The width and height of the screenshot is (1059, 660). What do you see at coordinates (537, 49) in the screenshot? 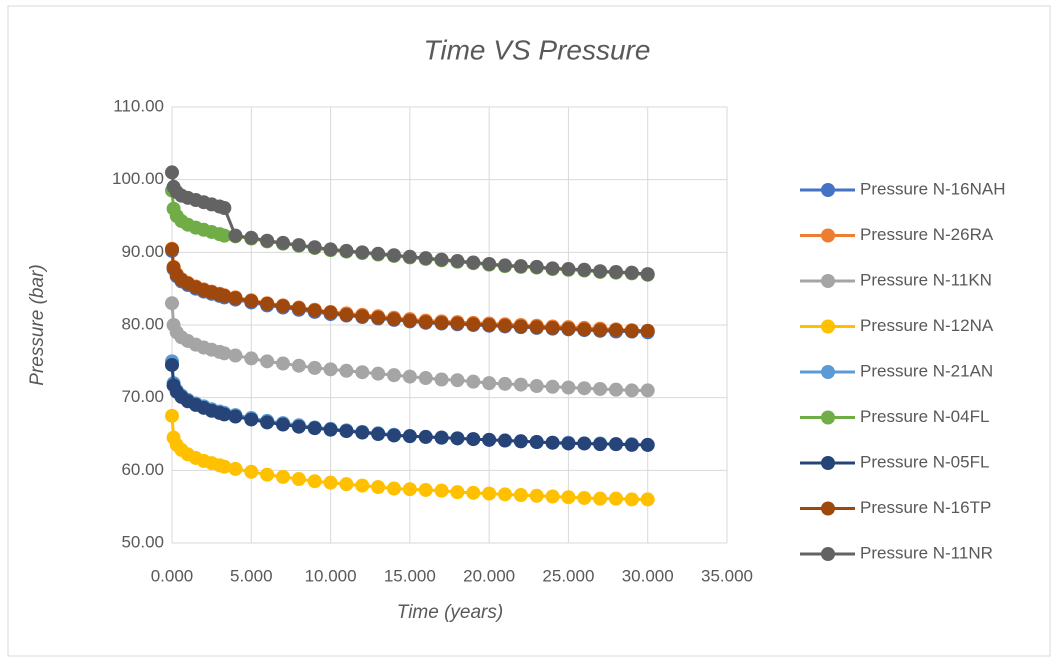
I see `chart-title: Time VS Pressure` at bounding box center [537, 49].